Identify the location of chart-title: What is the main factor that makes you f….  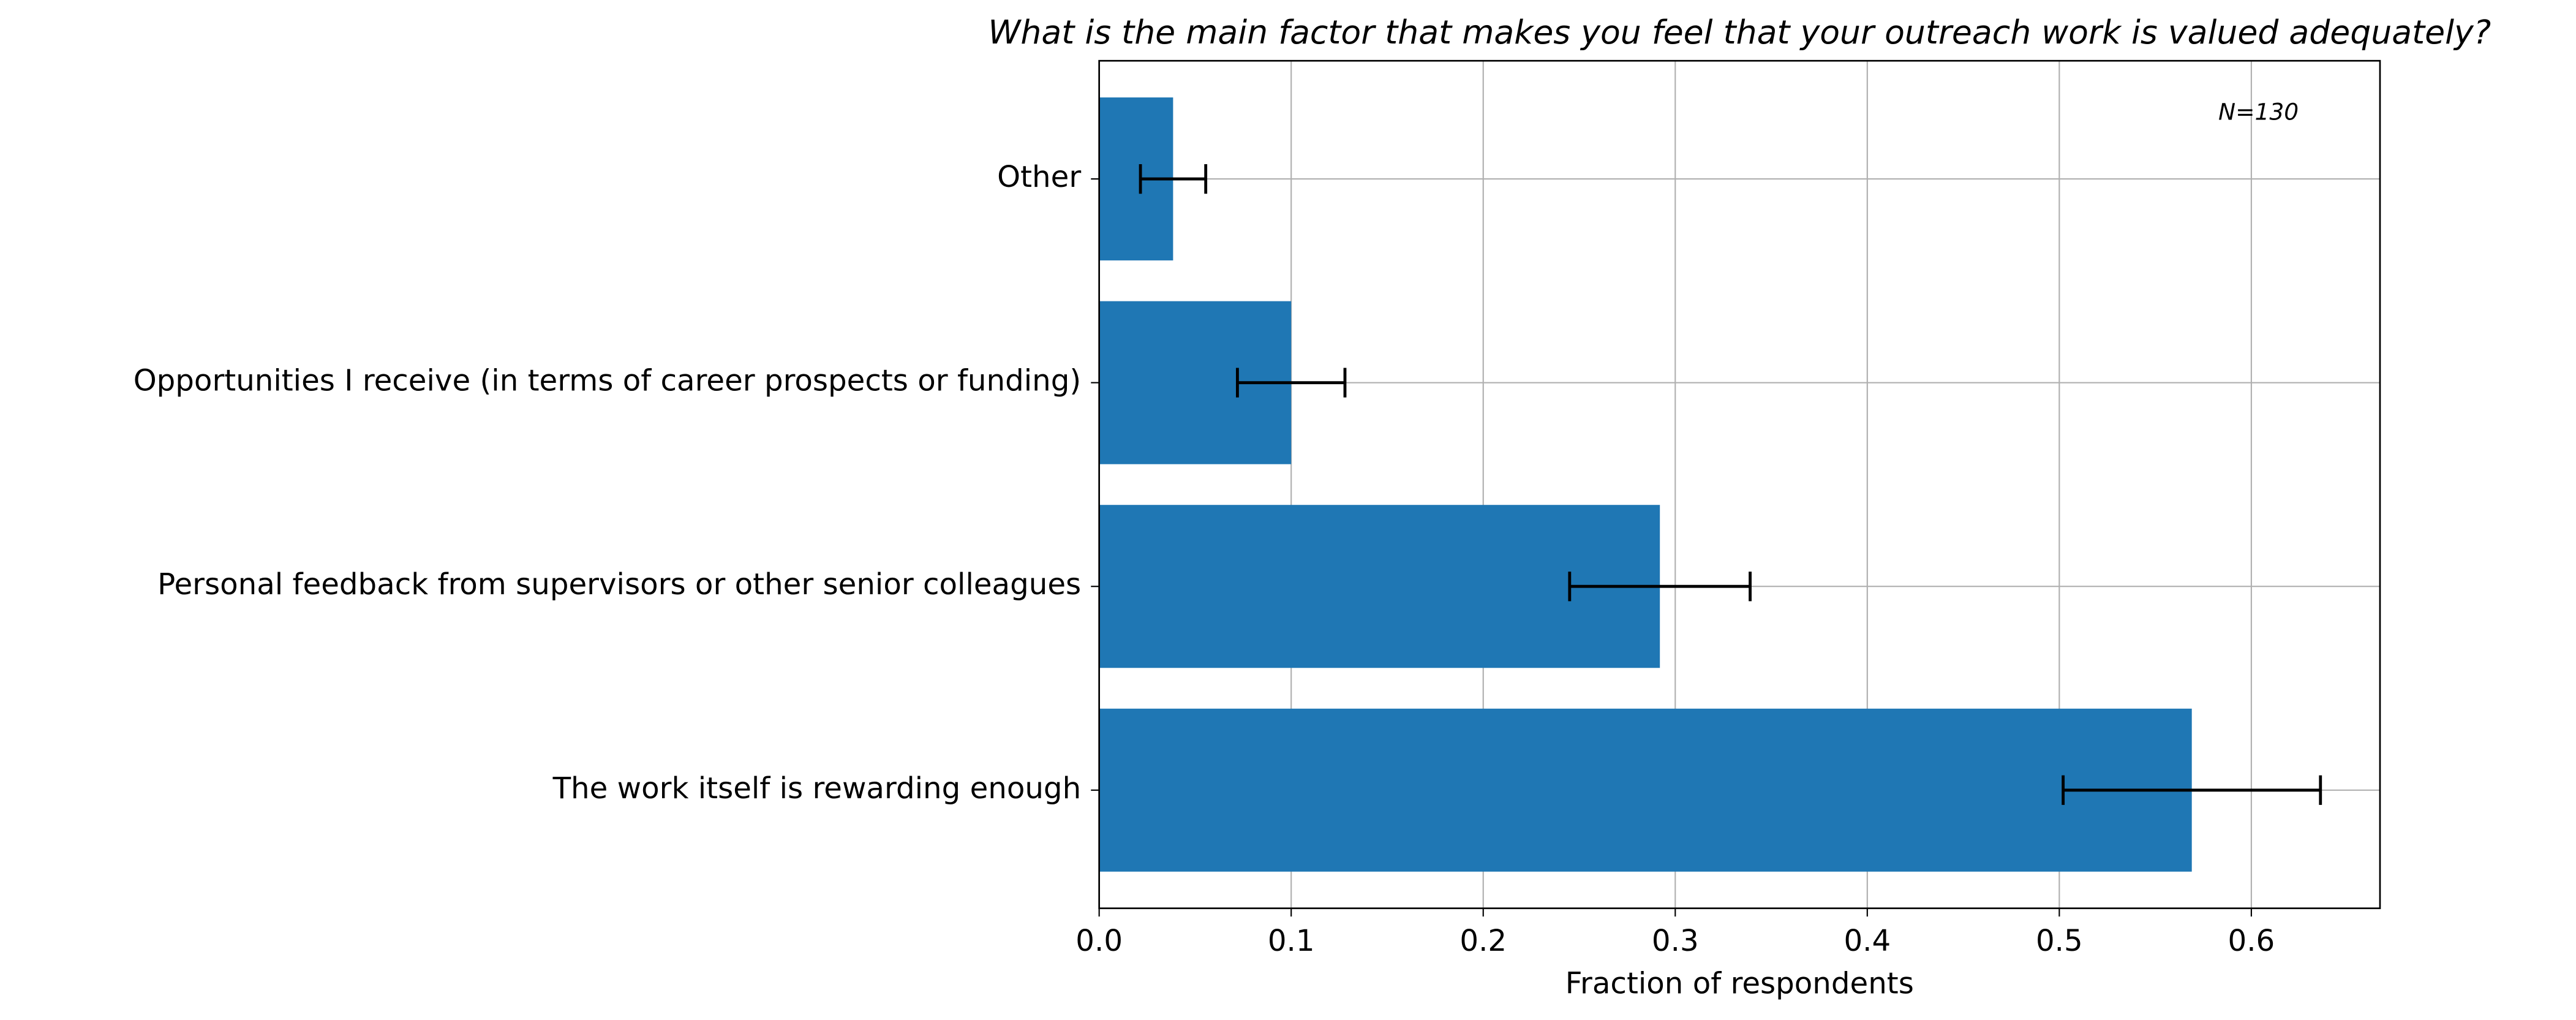
(1740, 32).